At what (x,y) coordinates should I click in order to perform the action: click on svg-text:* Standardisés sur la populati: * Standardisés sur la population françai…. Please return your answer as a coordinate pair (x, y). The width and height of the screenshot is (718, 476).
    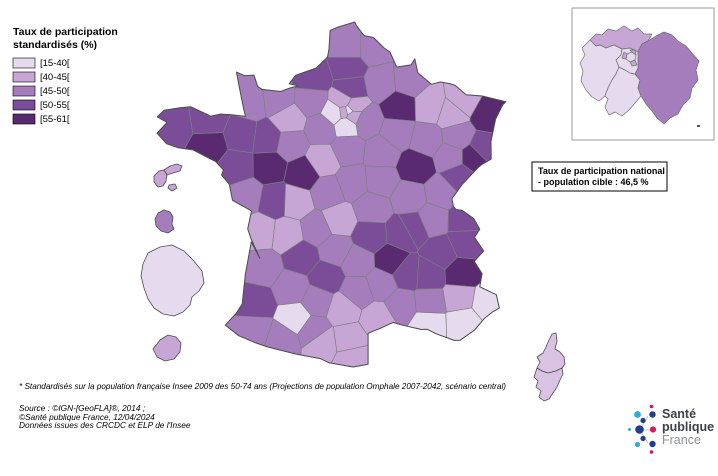
    Looking at the image, I should click on (262, 386).